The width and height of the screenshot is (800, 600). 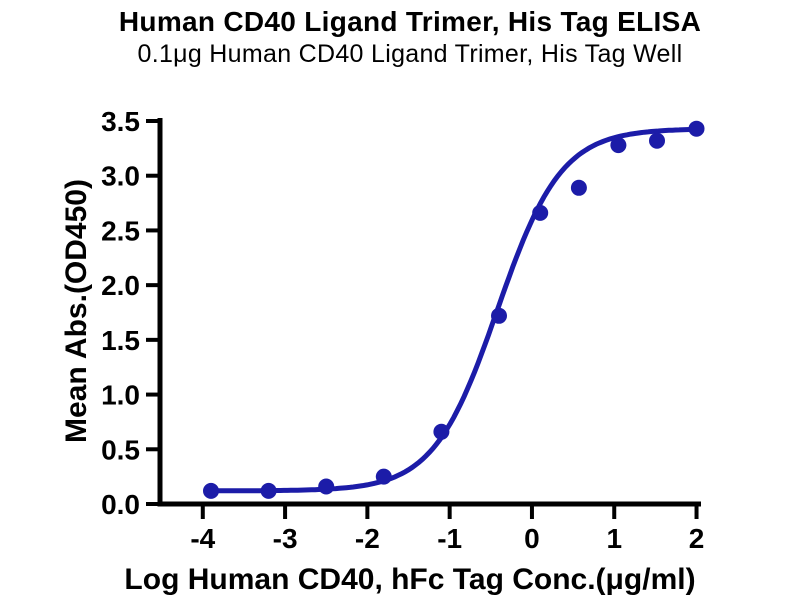 I want to click on x-tick-label: 2, so click(x=697, y=538).